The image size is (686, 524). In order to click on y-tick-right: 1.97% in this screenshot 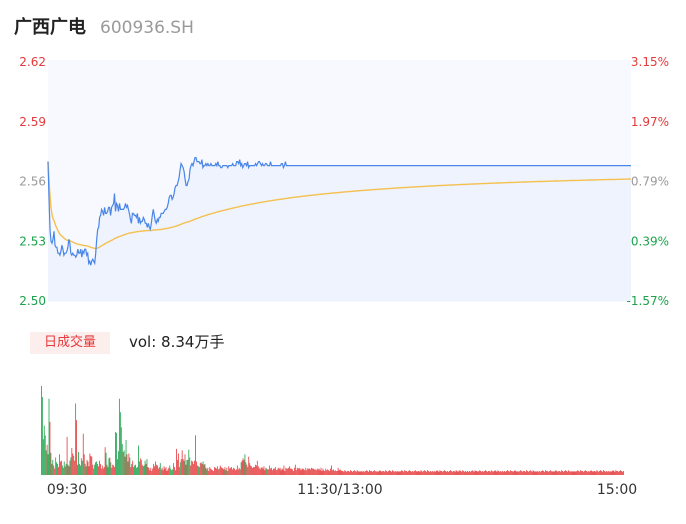, I will do `click(650, 122)`.